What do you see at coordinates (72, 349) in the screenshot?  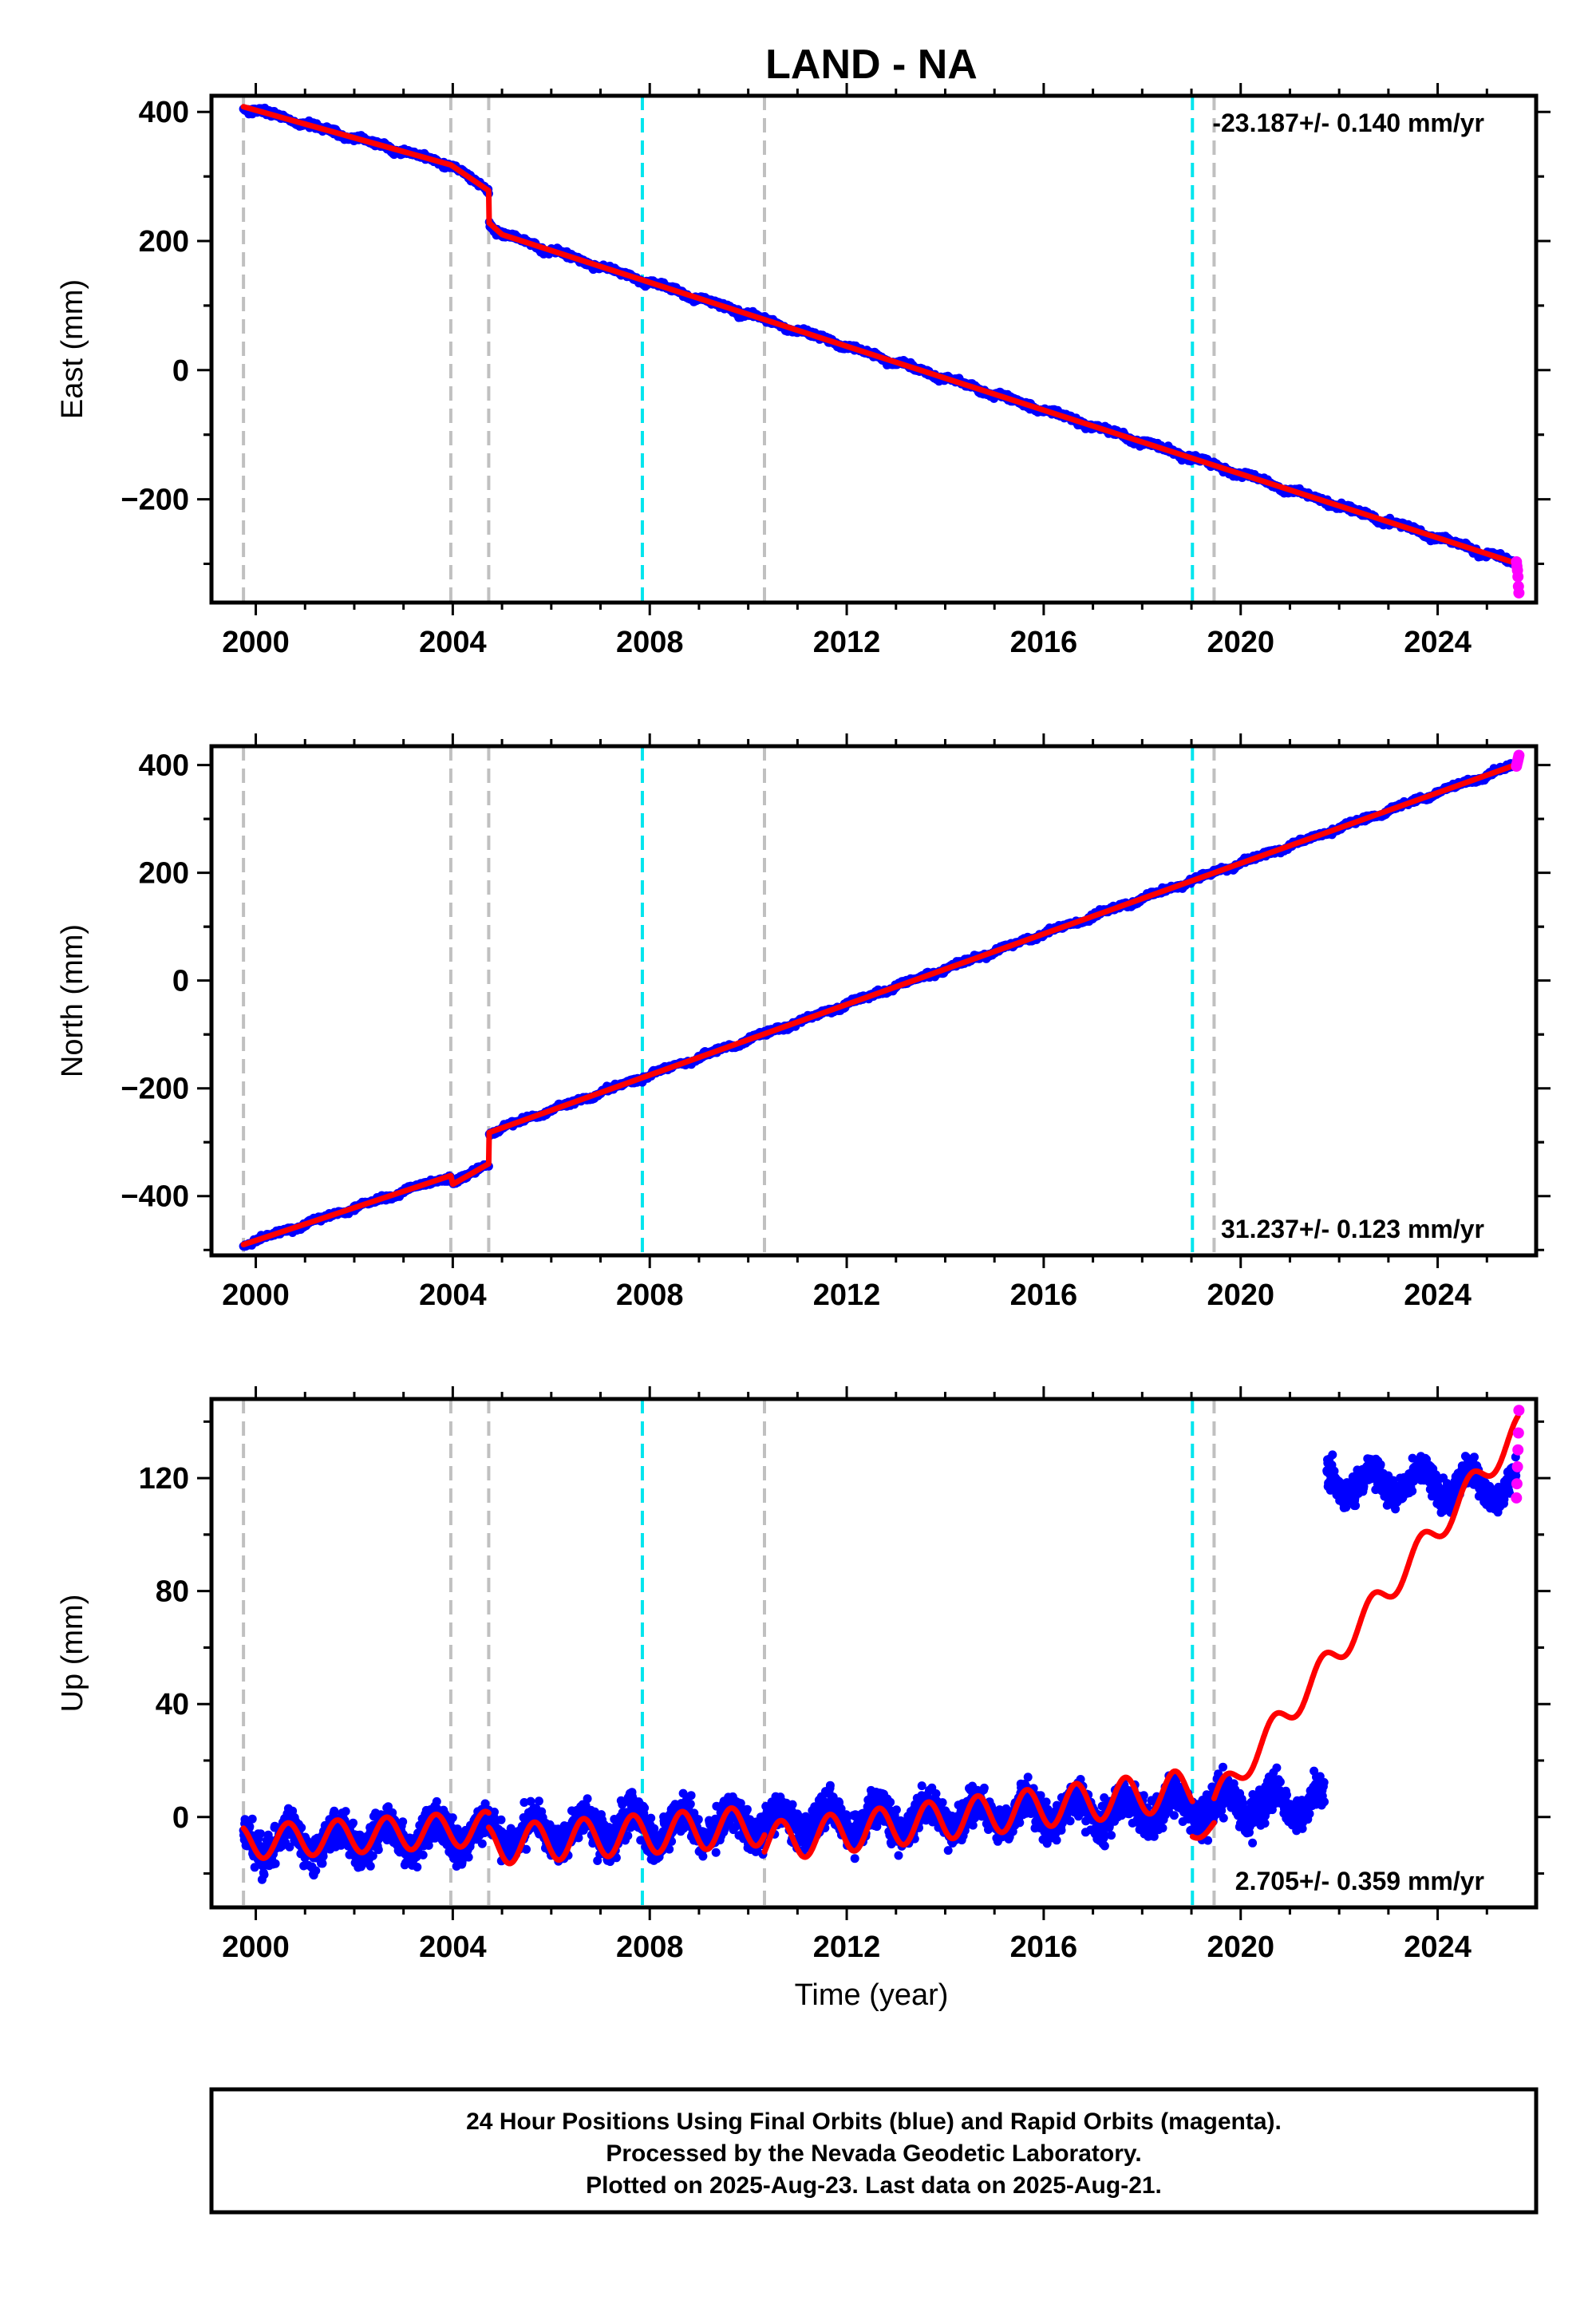 I see `y-axis-label: East (mm)` at bounding box center [72, 349].